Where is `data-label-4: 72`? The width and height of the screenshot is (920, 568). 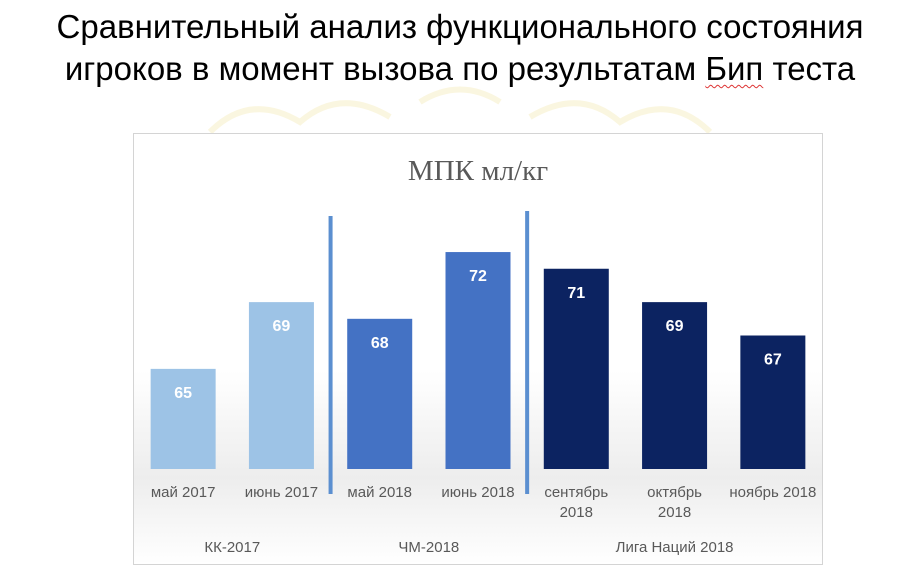
data-label-4: 72 is located at coordinates (478, 276).